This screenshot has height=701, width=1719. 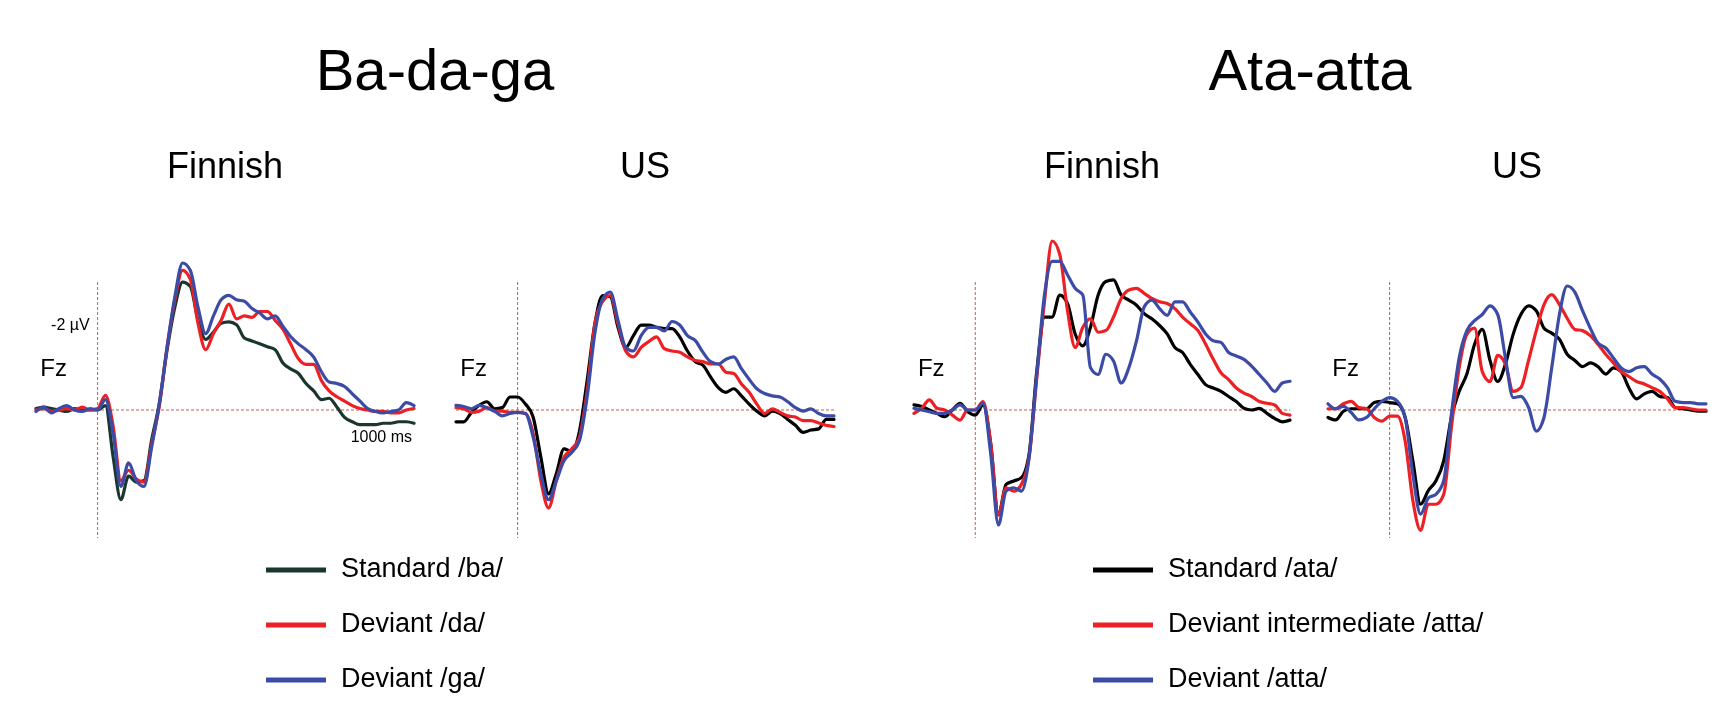 What do you see at coordinates (422, 568) in the screenshot?
I see `legend-label: Standard /ba/` at bounding box center [422, 568].